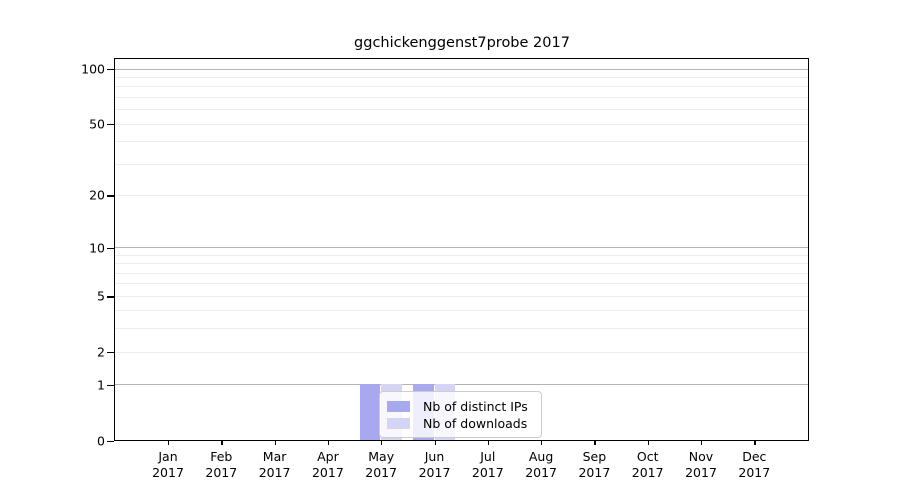  I want to click on legend-item-distinct-ips: Nb of distinct IPs, so click(460, 406).